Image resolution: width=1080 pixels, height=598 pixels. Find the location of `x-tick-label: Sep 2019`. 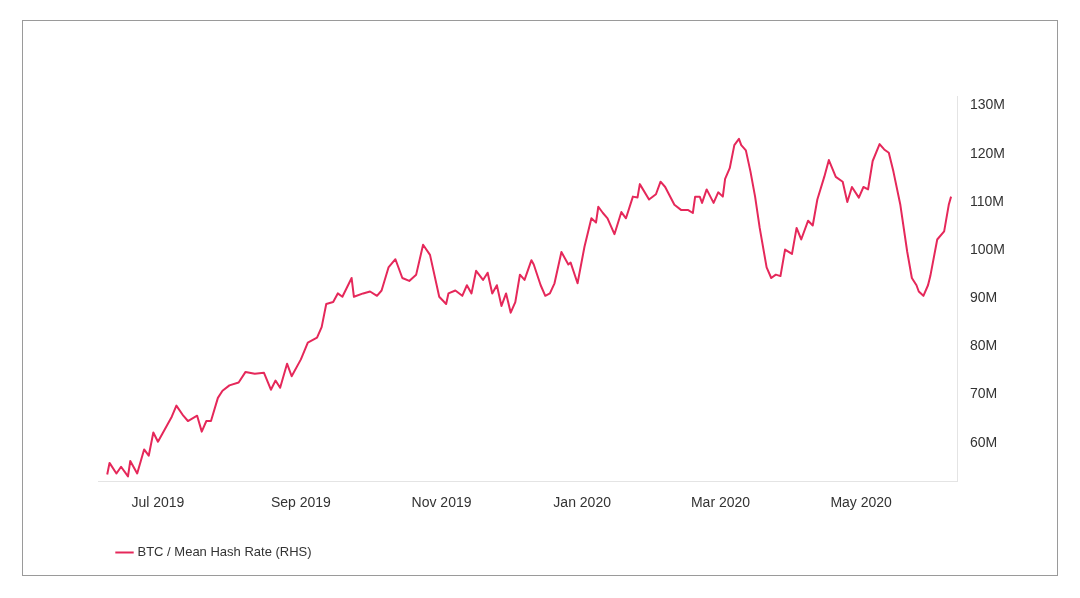

x-tick-label: Sep 2019 is located at coordinates (301, 502).